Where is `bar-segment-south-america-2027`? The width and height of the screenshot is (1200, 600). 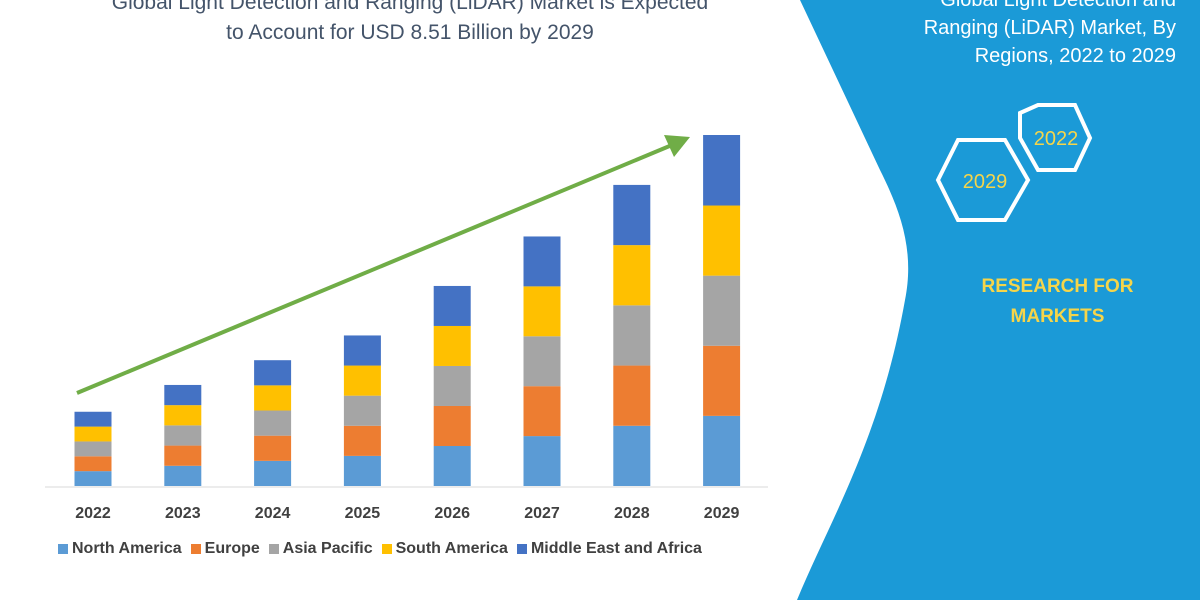 bar-segment-south-america-2027 is located at coordinates (542, 311).